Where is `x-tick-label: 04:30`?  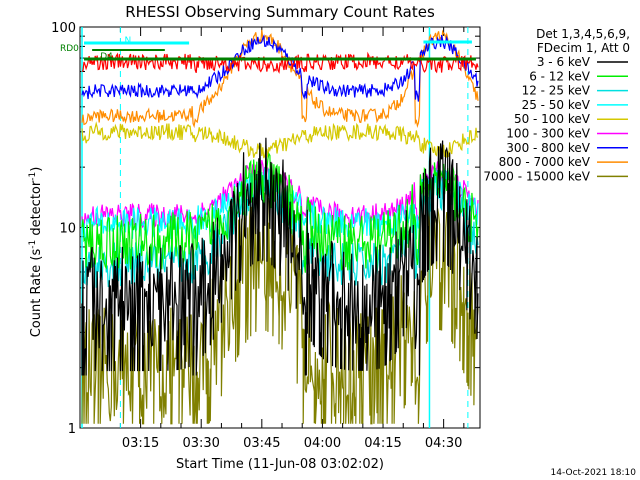
x-tick-label: 04:30 is located at coordinates (443, 443).